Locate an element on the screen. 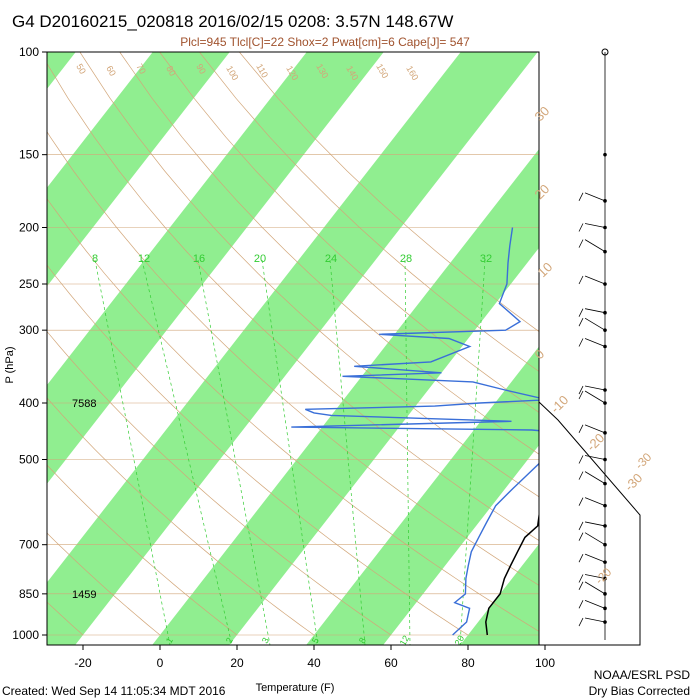 The image size is (700, 700). y-tick-label: 700 is located at coordinates (29, 545).